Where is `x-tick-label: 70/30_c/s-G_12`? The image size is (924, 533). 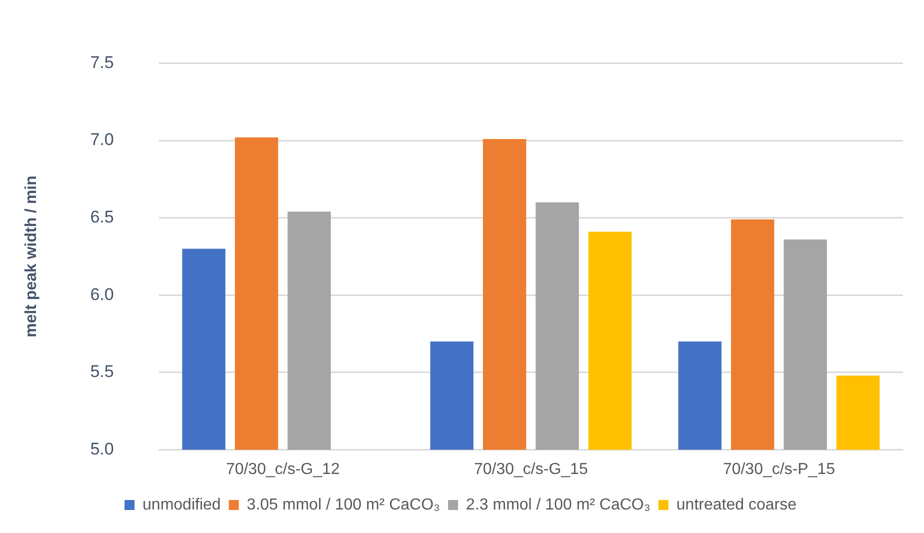 x-tick-label: 70/30_c/s-G_12 is located at coordinates (283, 469).